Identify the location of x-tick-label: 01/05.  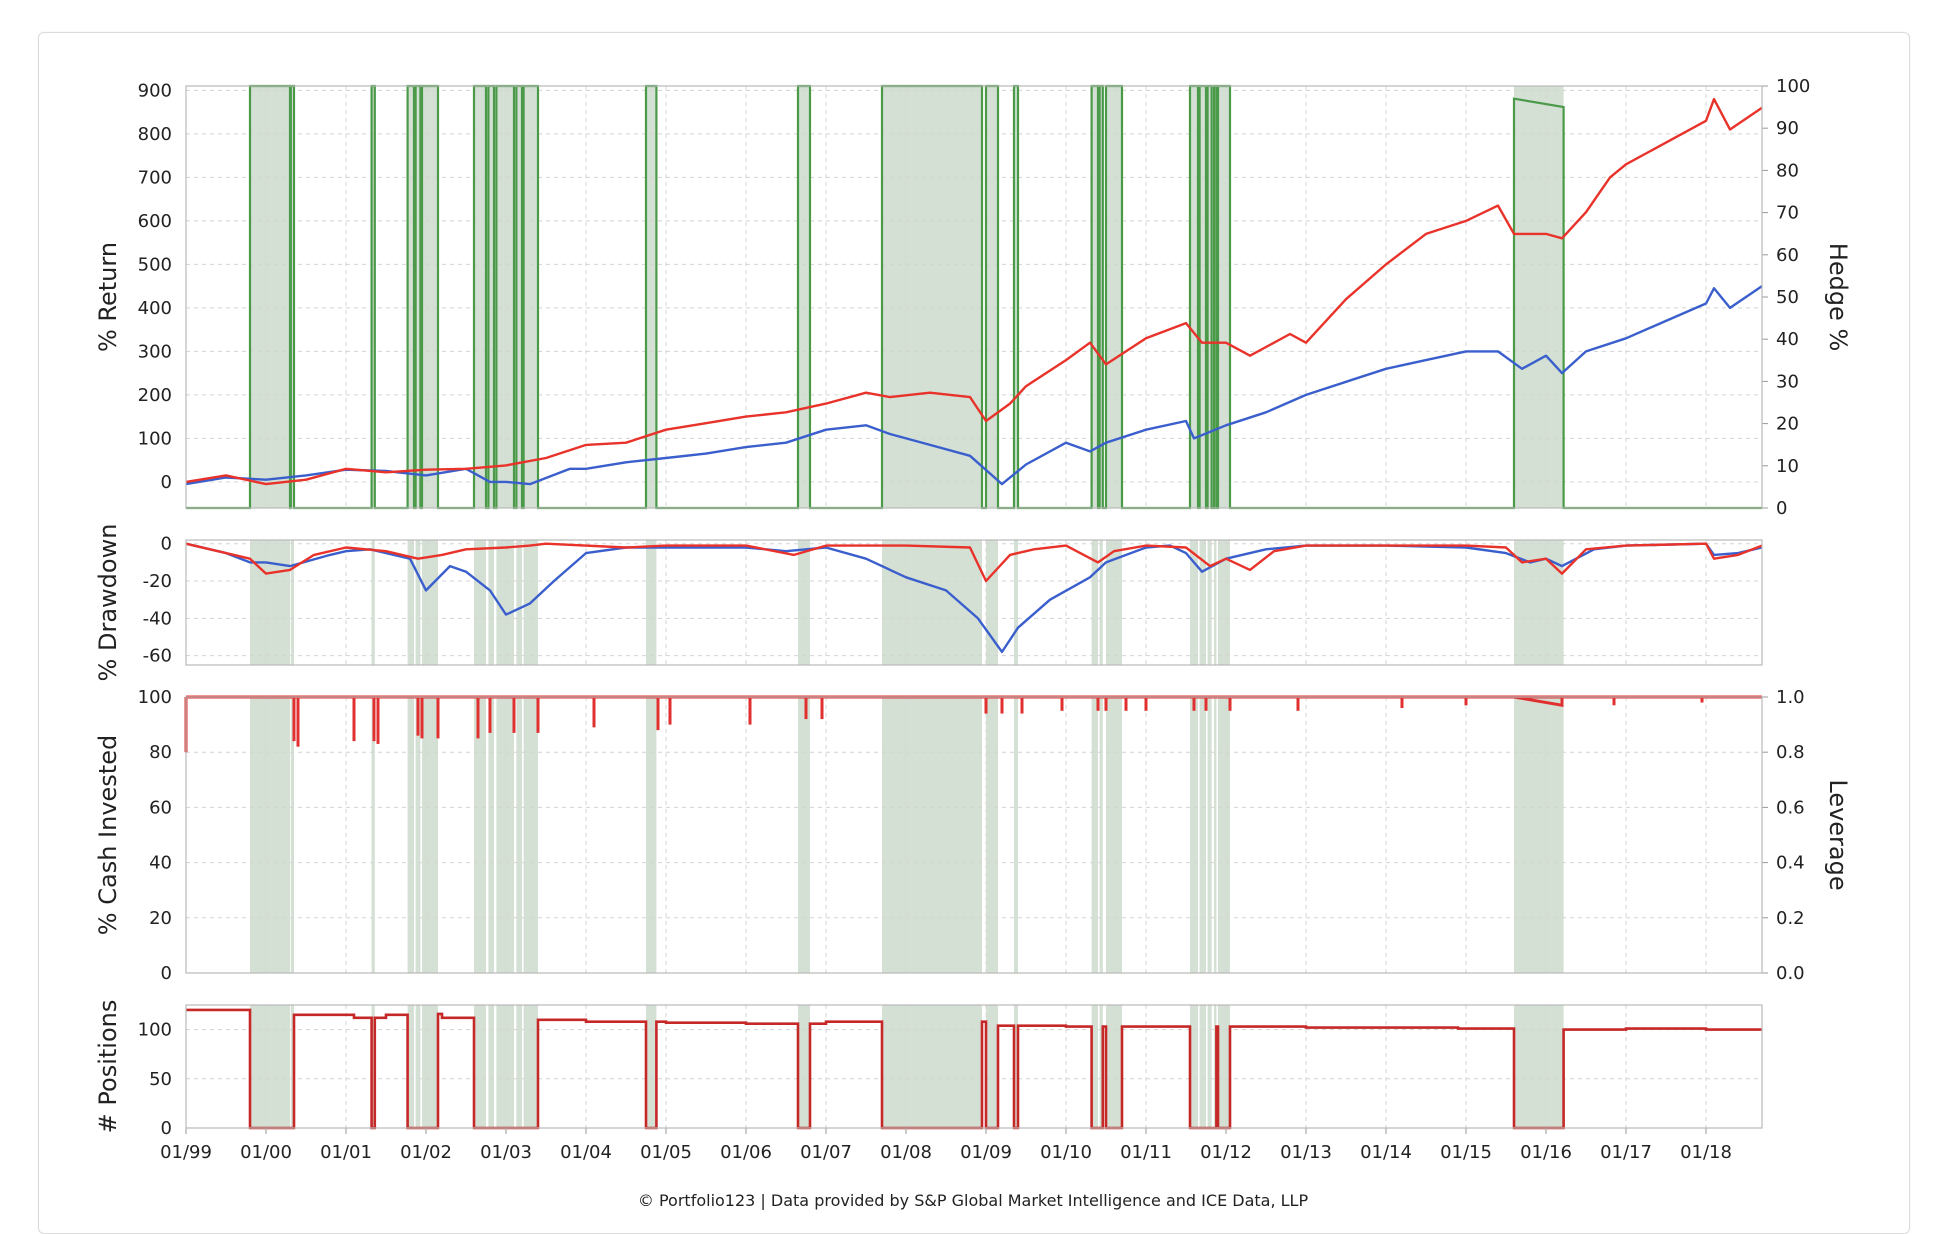
(666, 1152).